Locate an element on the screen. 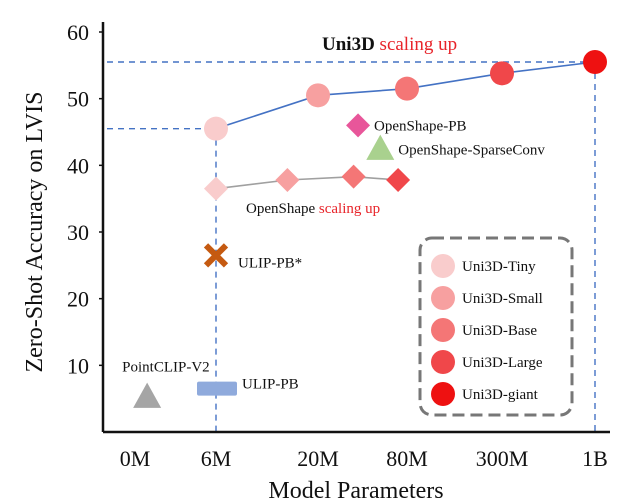 The height and width of the screenshot is (504, 628). legend-marker-uni3d-small is located at coordinates (443, 298).